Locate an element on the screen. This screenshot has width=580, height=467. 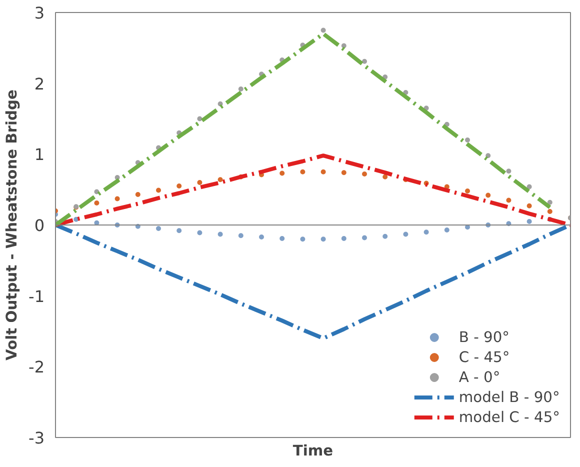
y-tick-label: 2 is located at coordinates (39, 84).